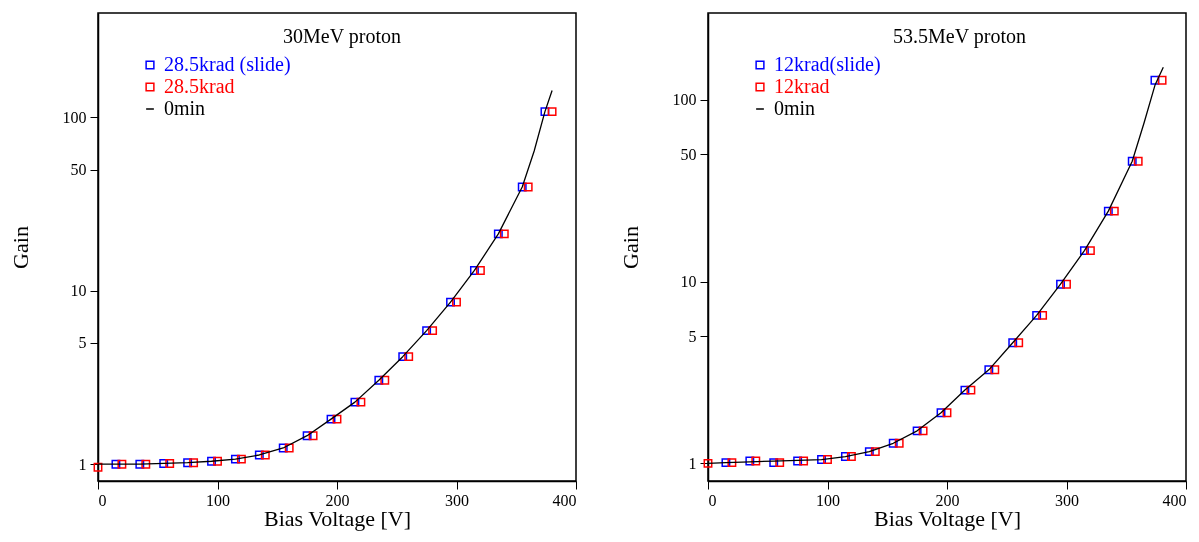 Image resolution: width=1199 pixels, height=542 pixels. Describe the element at coordinates (342, 36) in the screenshot. I see `annotation: 30MeV proton` at that location.